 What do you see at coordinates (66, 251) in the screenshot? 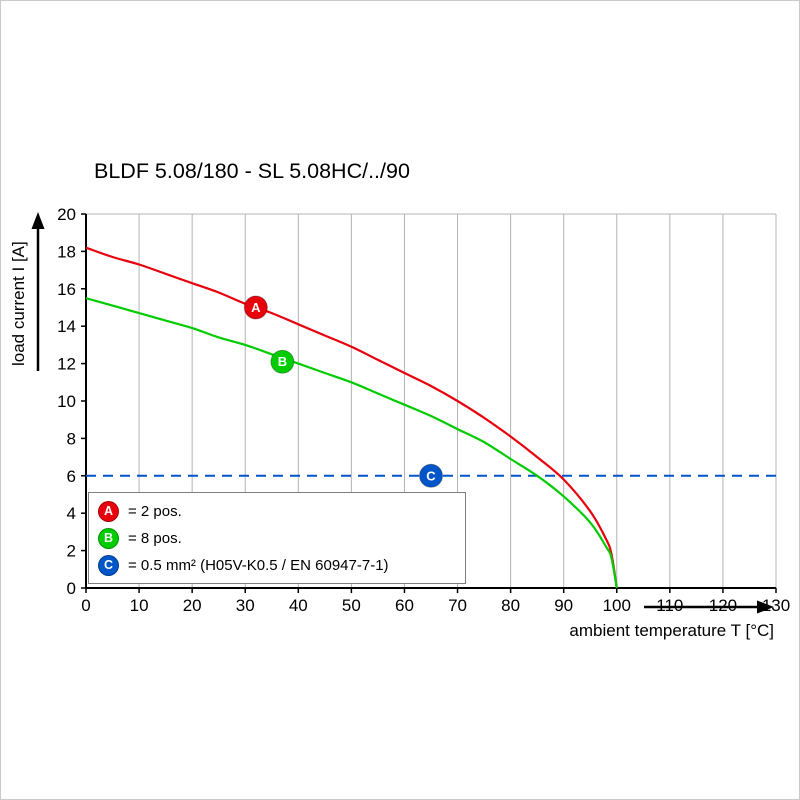
I see `y-tick-label: 18` at bounding box center [66, 251].